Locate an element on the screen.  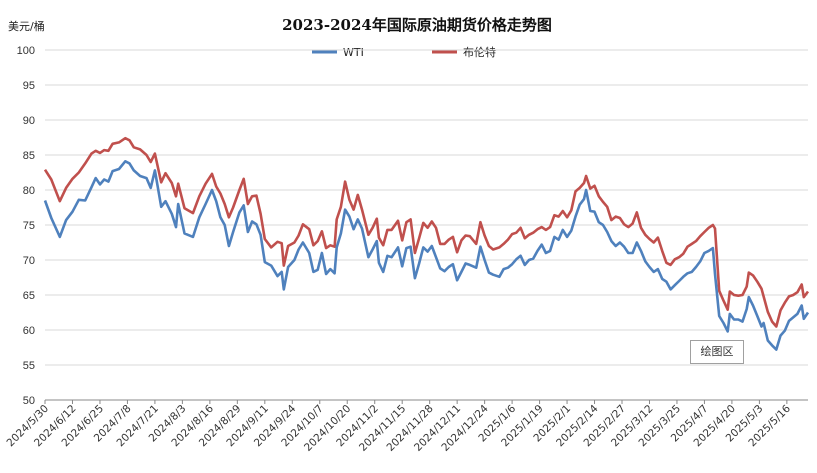
y-tick-label: 85 is located at coordinates (29, 156).